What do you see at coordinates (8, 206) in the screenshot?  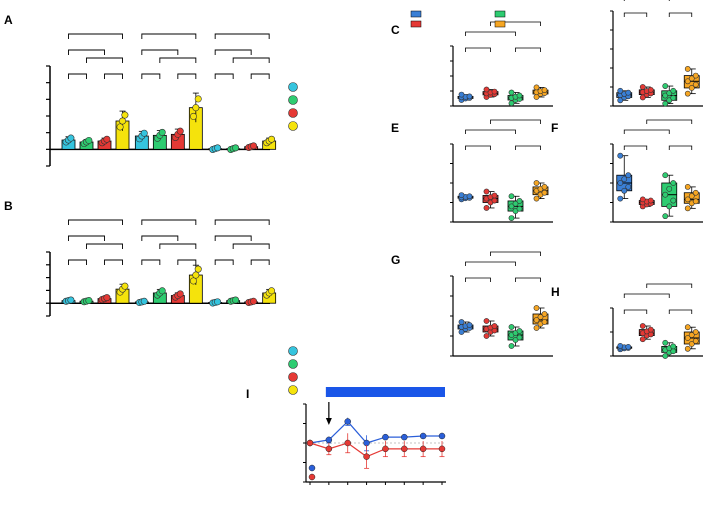 I see `panel-label-b: B` at bounding box center [8, 206].